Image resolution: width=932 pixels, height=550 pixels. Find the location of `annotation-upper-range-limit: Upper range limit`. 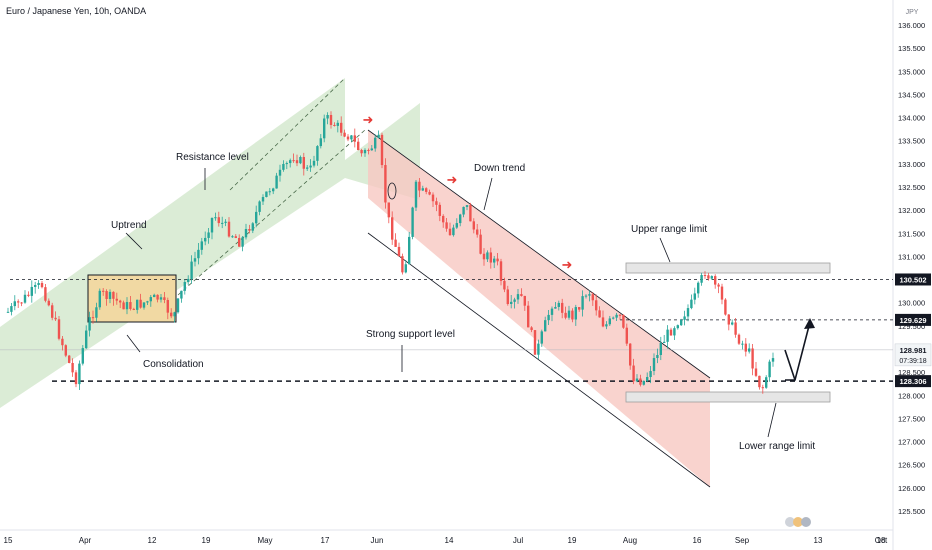

annotation-upper-range-limit: Upper range limit is located at coordinates (669, 229).